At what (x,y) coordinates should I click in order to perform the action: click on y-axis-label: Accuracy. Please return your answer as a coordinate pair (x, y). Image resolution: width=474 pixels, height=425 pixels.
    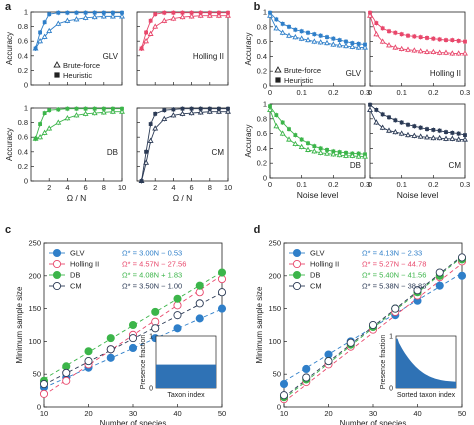
    Looking at the image, I should click on (248, 141).